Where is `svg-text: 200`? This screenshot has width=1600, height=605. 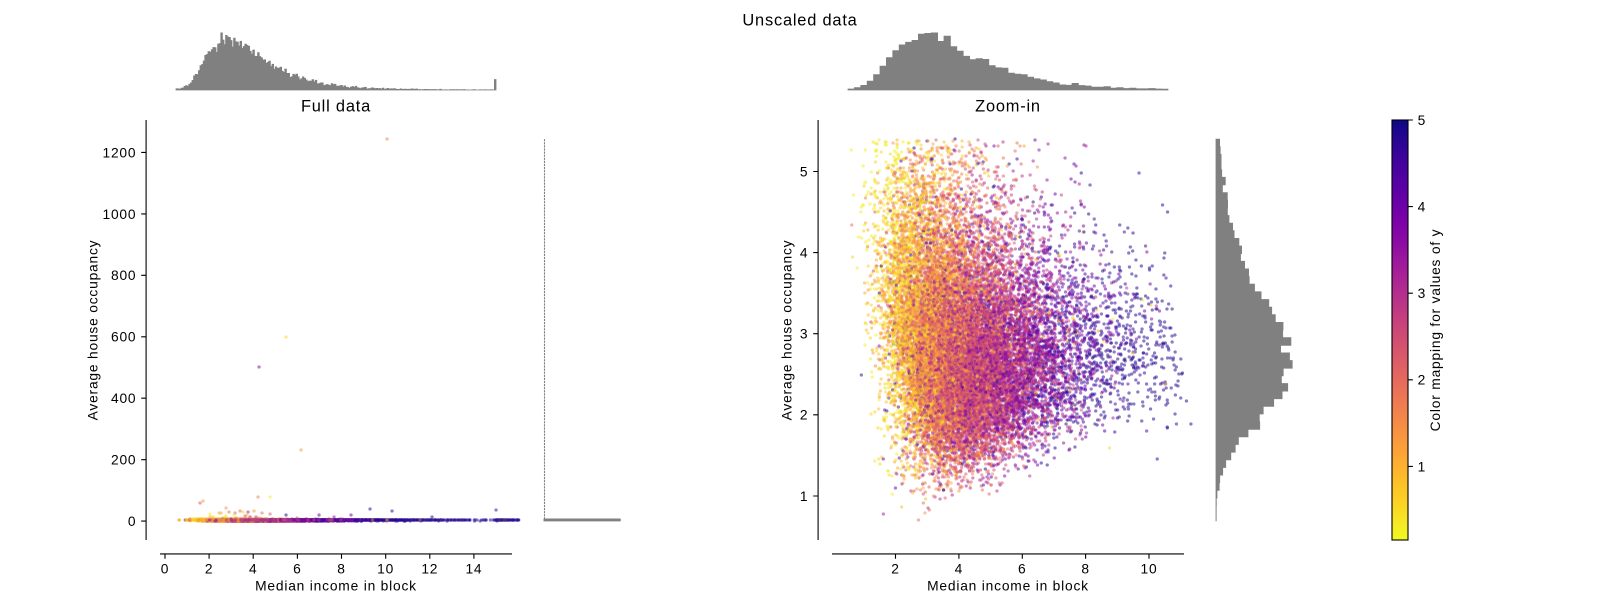 svg-text: 200 is located at coordinates (123, 460).